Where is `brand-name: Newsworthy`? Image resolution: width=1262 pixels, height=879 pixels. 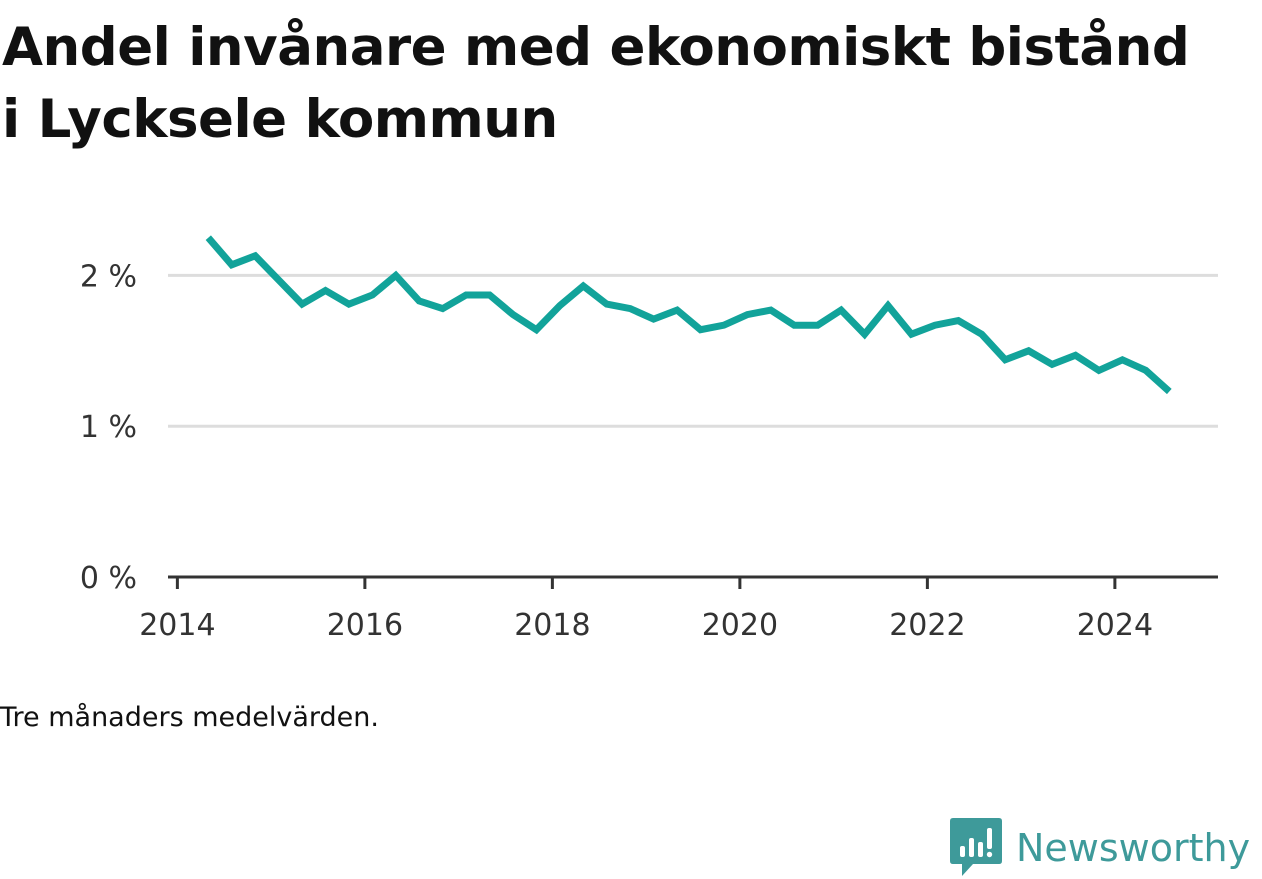
brand-name: Newsworthy is located at coordinates (1133, 848).